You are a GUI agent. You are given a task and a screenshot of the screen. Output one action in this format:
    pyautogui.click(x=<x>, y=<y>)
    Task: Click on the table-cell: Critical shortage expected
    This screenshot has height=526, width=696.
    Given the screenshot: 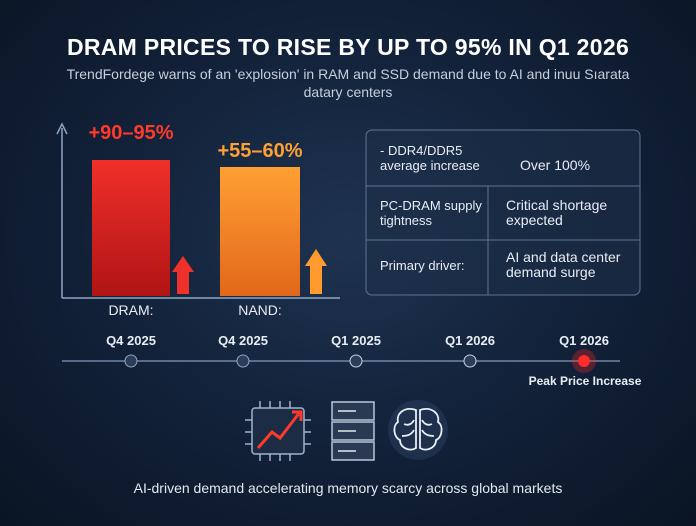 What is the action you would take?
    pyautogui.click(x=557, y=212)
    